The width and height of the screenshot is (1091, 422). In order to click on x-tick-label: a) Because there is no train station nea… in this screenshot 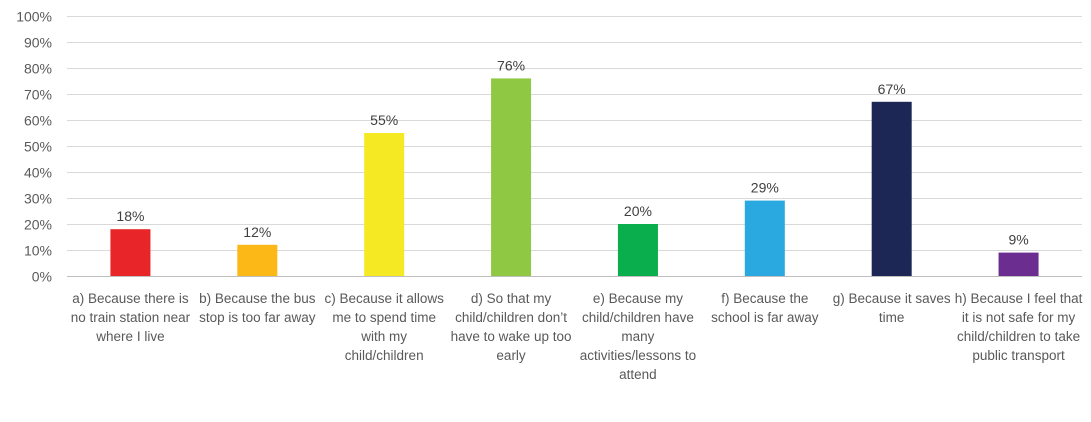, I will do `click(130, 317)`.